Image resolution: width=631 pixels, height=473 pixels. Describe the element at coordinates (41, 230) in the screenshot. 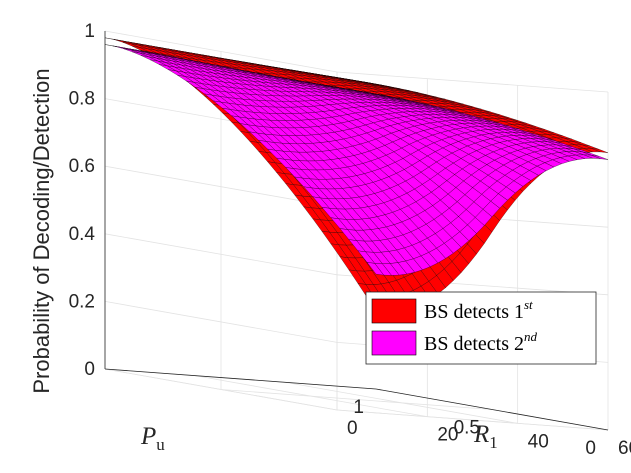

I see `z-axis-label: Probability of Decoding/Detection` at that location.